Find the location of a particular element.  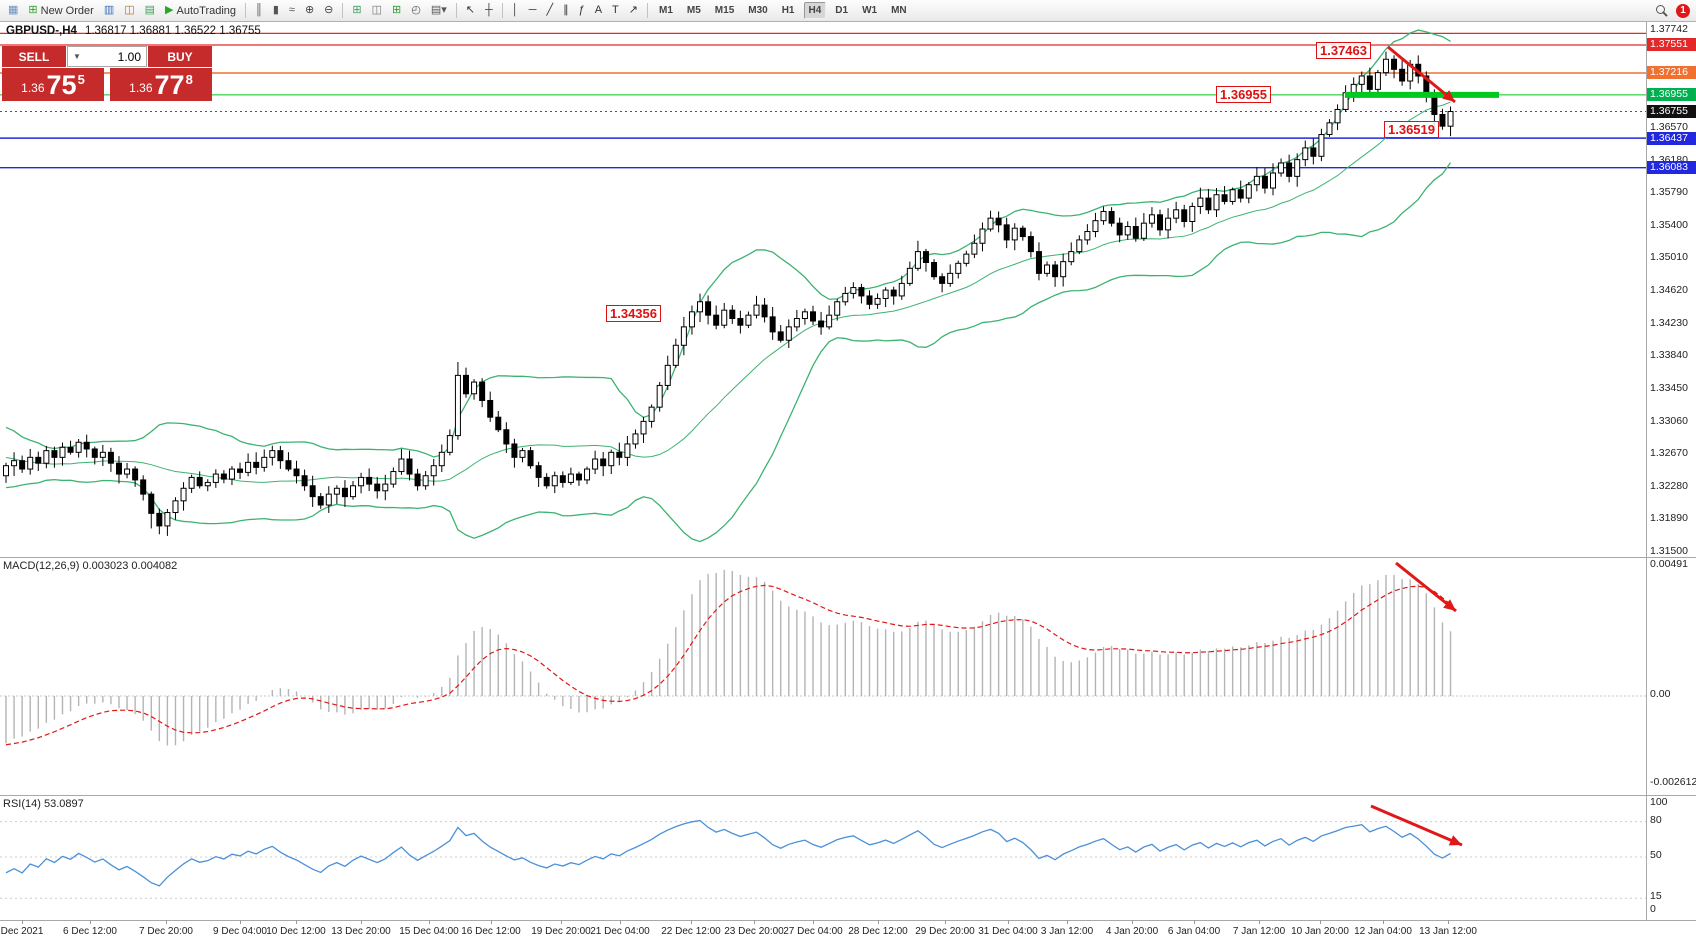

rsi-axis-label: 50 is located at coordinates (1656, 855).